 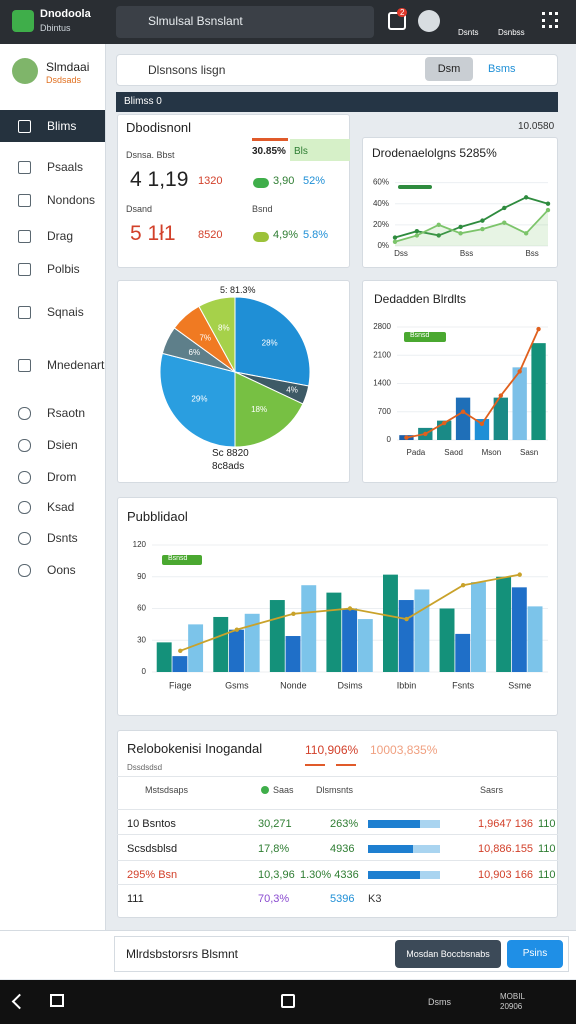 I want to click on section-header, so click(x=337, y=102).